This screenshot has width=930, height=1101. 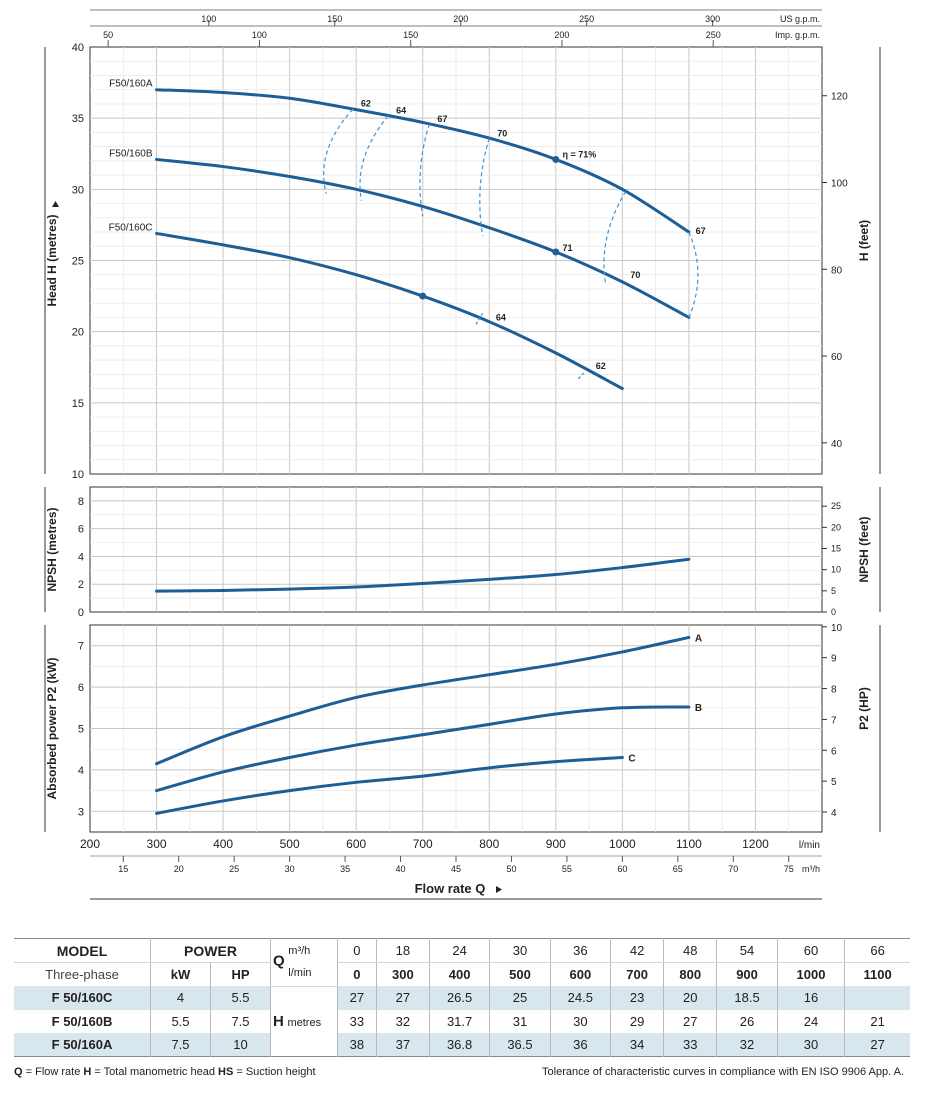 I want to click on q-m3h-8: 60, so click(x=811, y=950).